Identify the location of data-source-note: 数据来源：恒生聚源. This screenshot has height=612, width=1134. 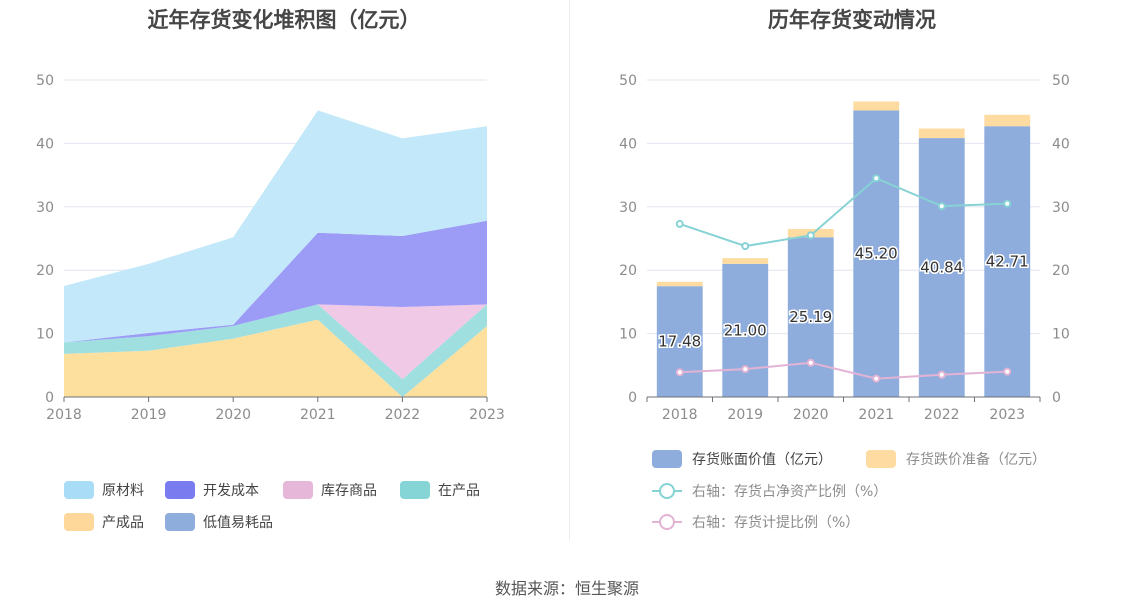
(566, 588).